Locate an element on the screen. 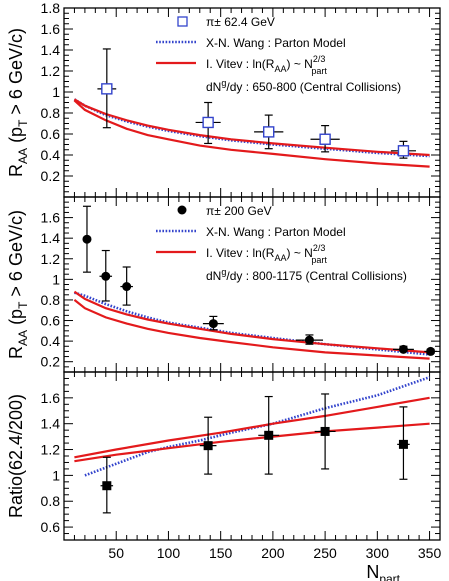 The height and width of the screenshot is (581, 449). curve-i-vitev-ratio-lower is located at coordinates (252, 442).